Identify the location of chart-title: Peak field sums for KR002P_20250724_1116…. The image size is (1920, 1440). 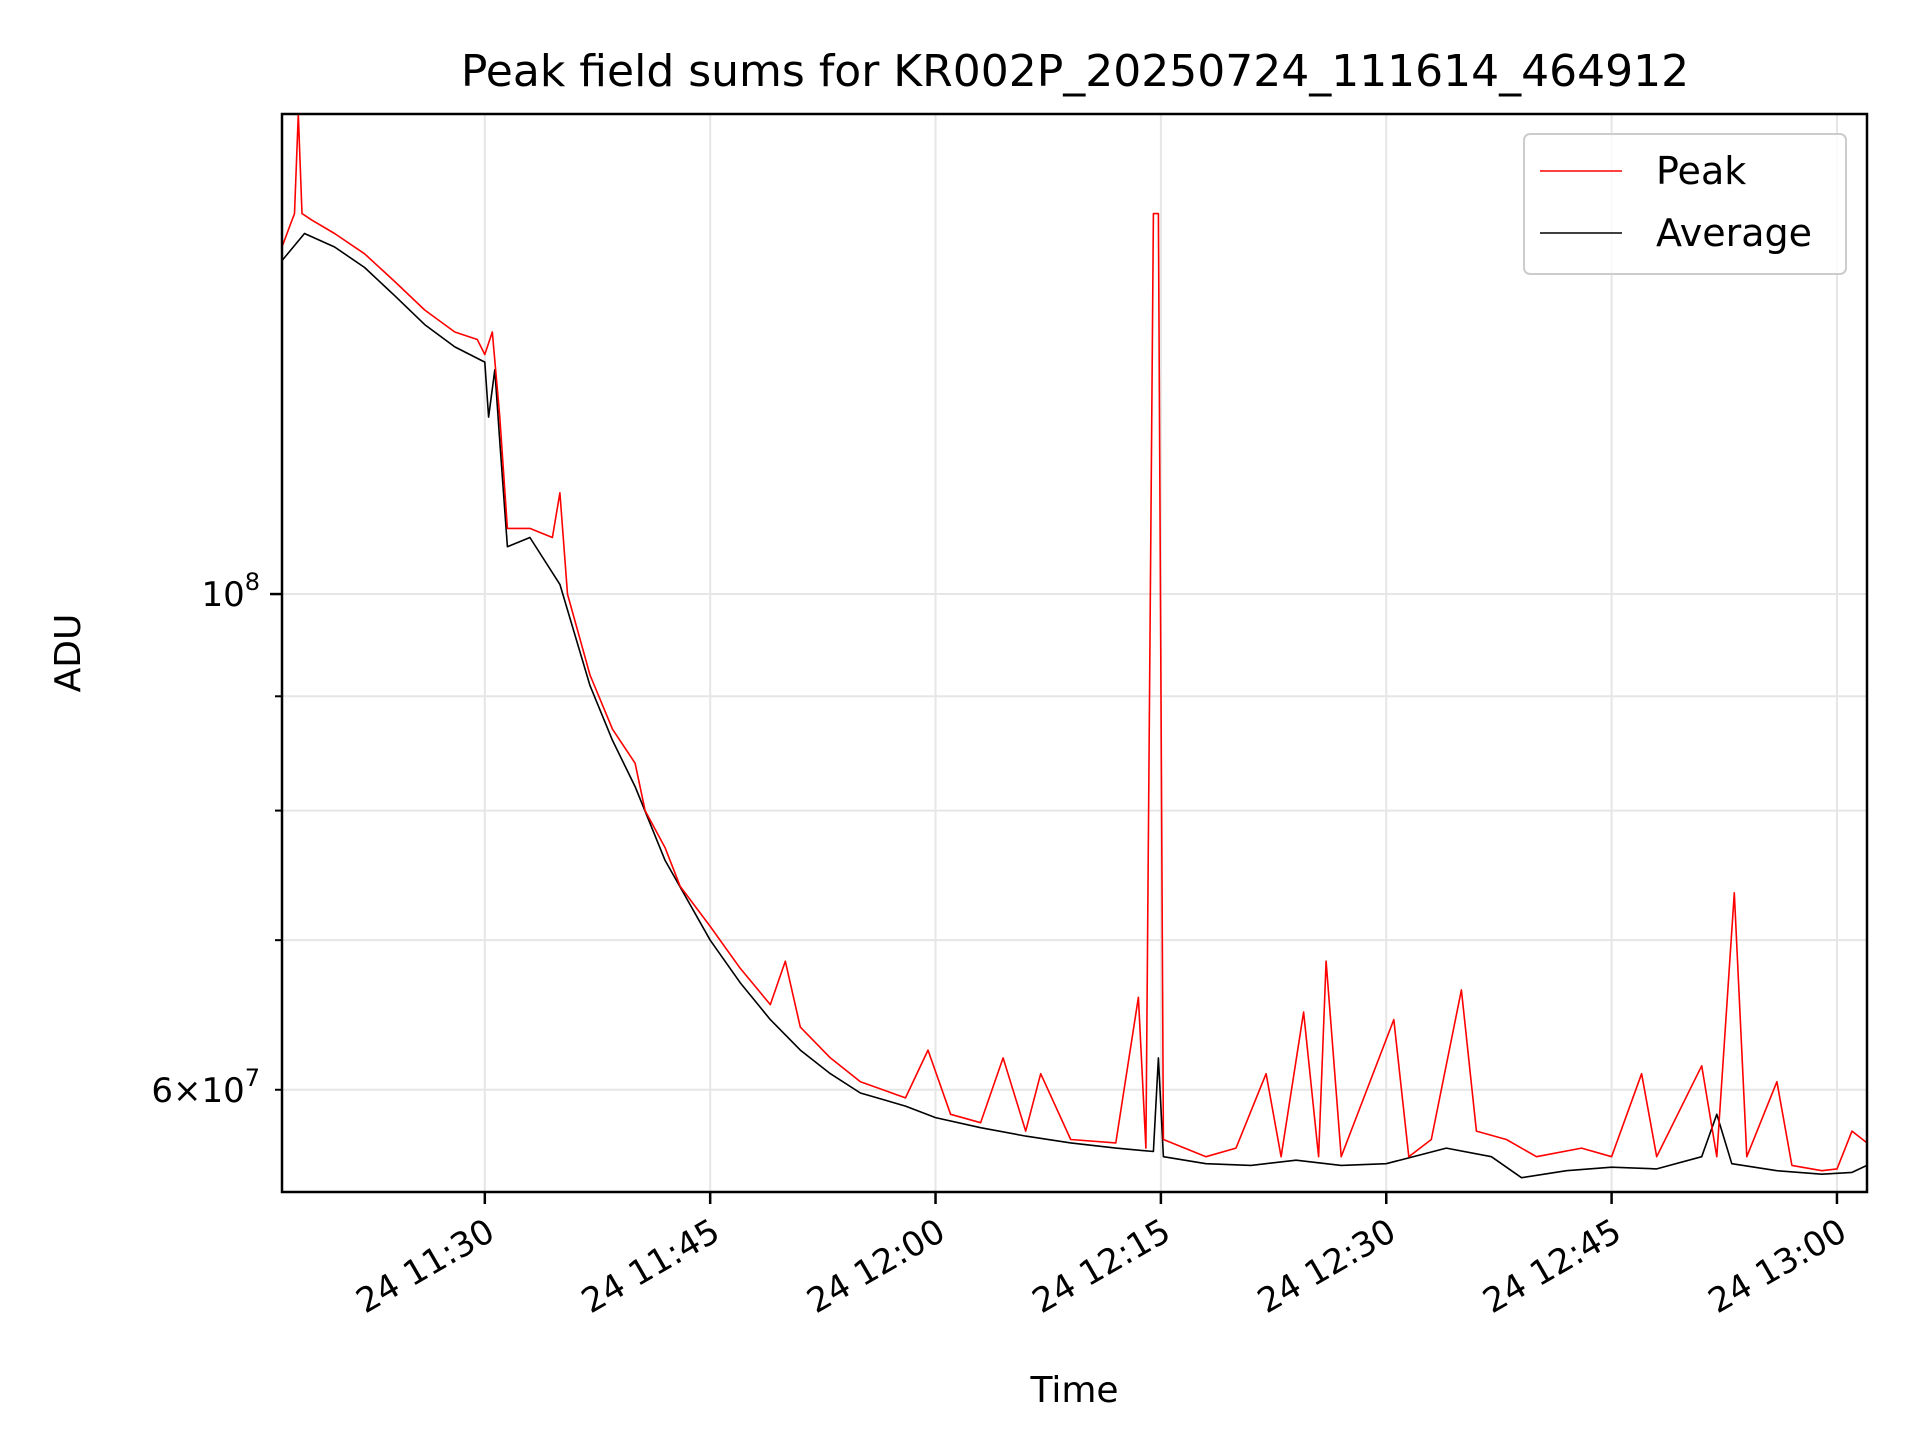
(1075, 71).